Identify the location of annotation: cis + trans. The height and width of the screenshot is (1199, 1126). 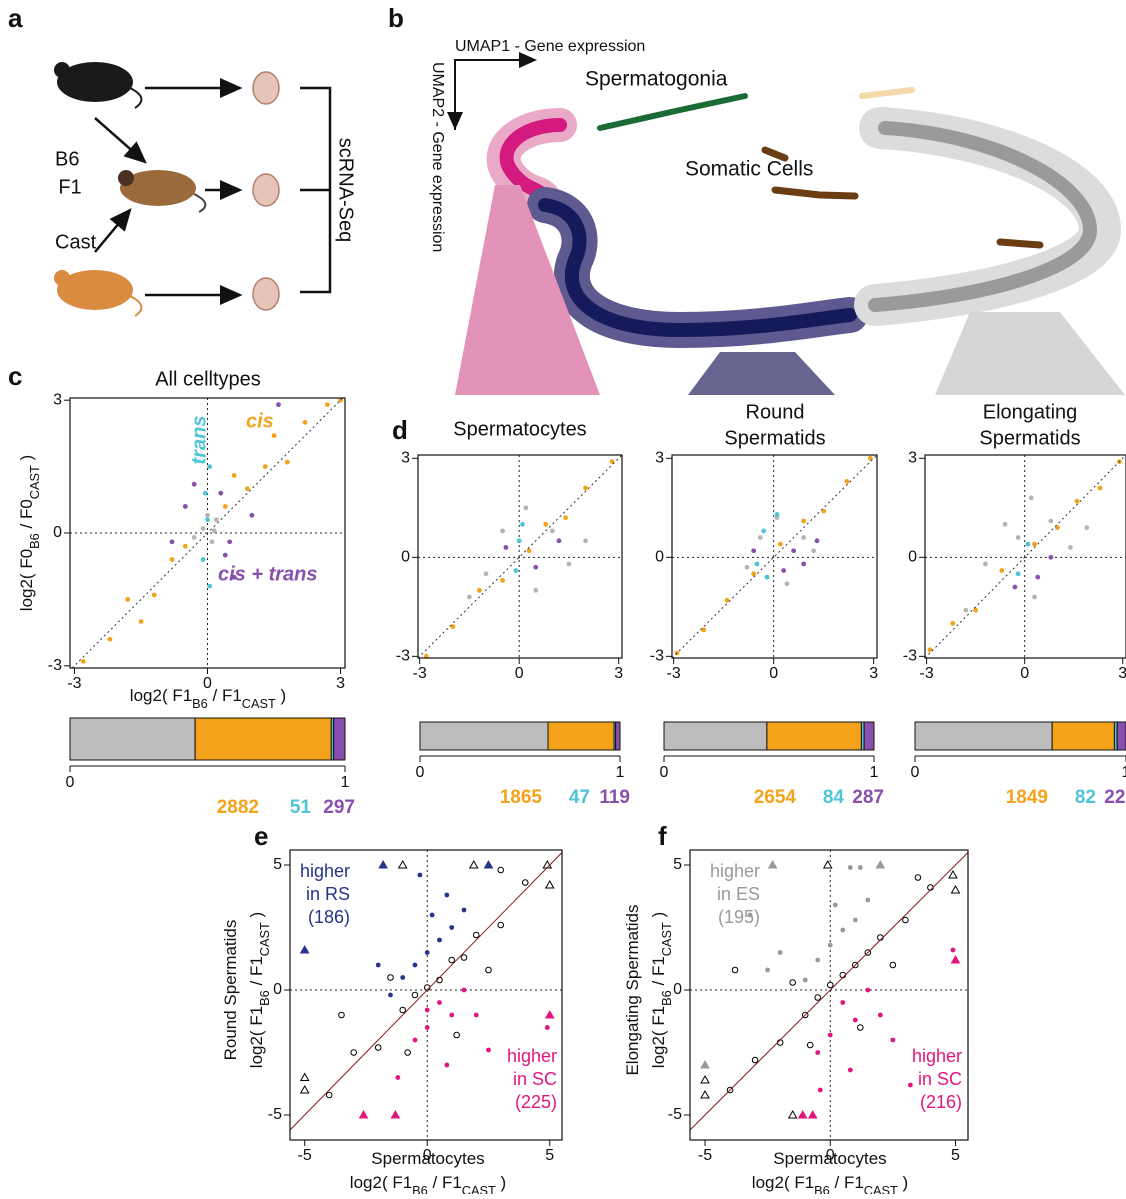
(268, 574).